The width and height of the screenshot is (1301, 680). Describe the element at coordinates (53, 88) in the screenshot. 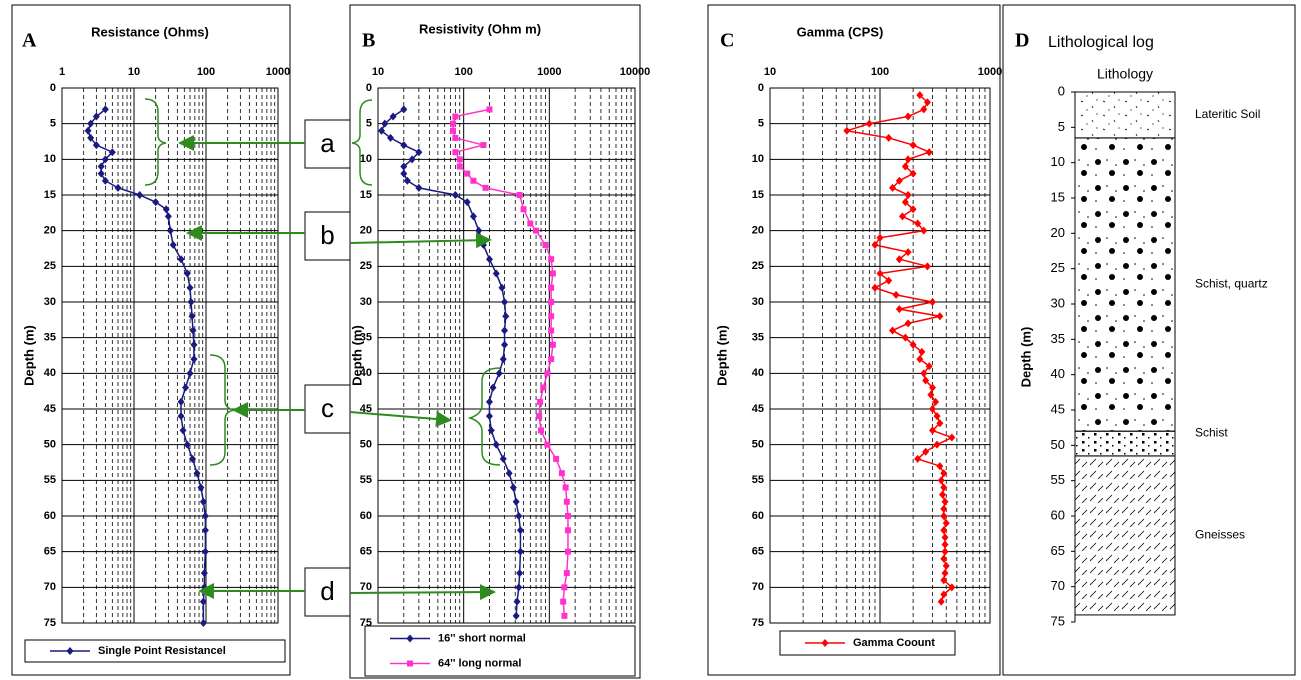

I see `y-tick-label: 0` at that location.